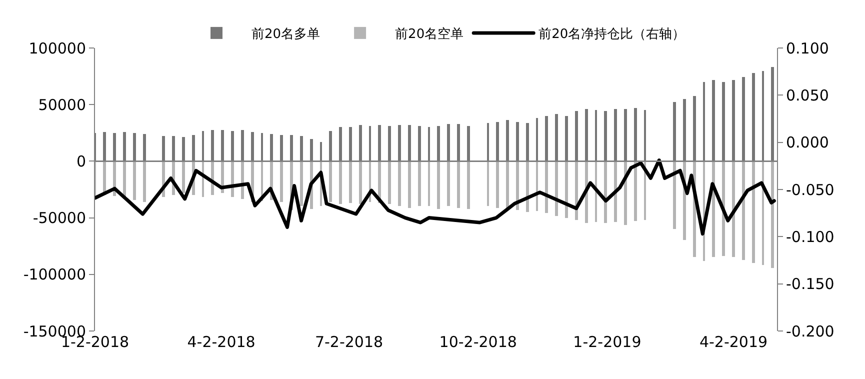  Describe the element at coordinates (286, 34) in the screenshot. I see `legend-label: 前20名多单` at that location.